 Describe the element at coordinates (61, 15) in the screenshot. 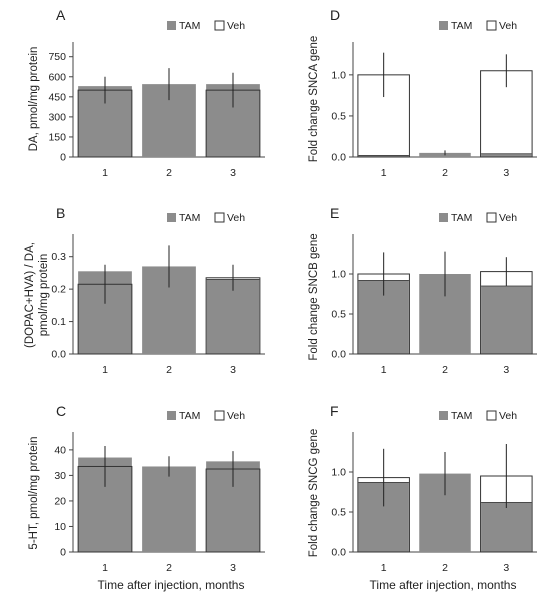

I see `panel-letter: A` at that location.